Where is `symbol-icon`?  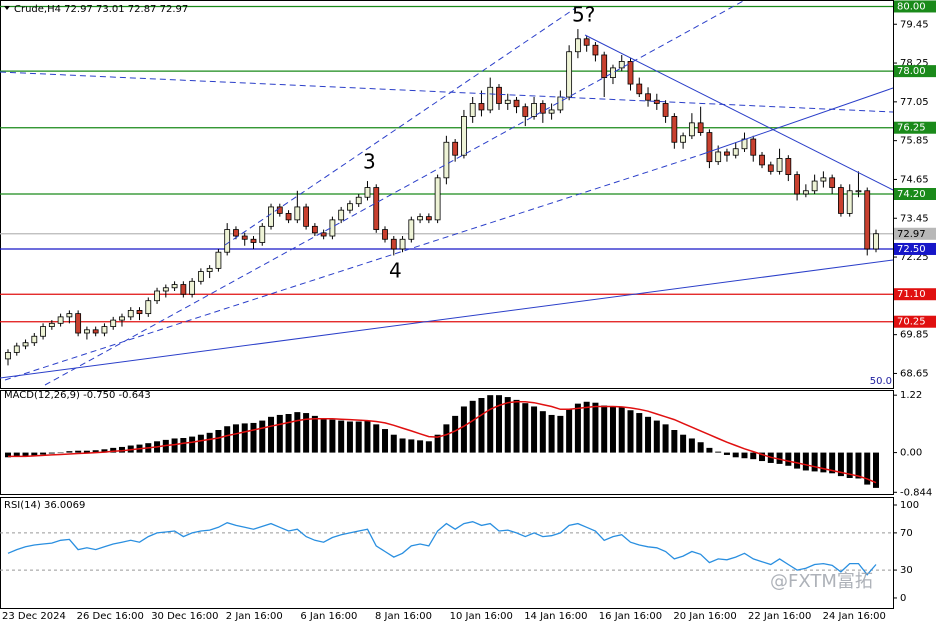 symbol-icon is located at coordinates (7, 8).